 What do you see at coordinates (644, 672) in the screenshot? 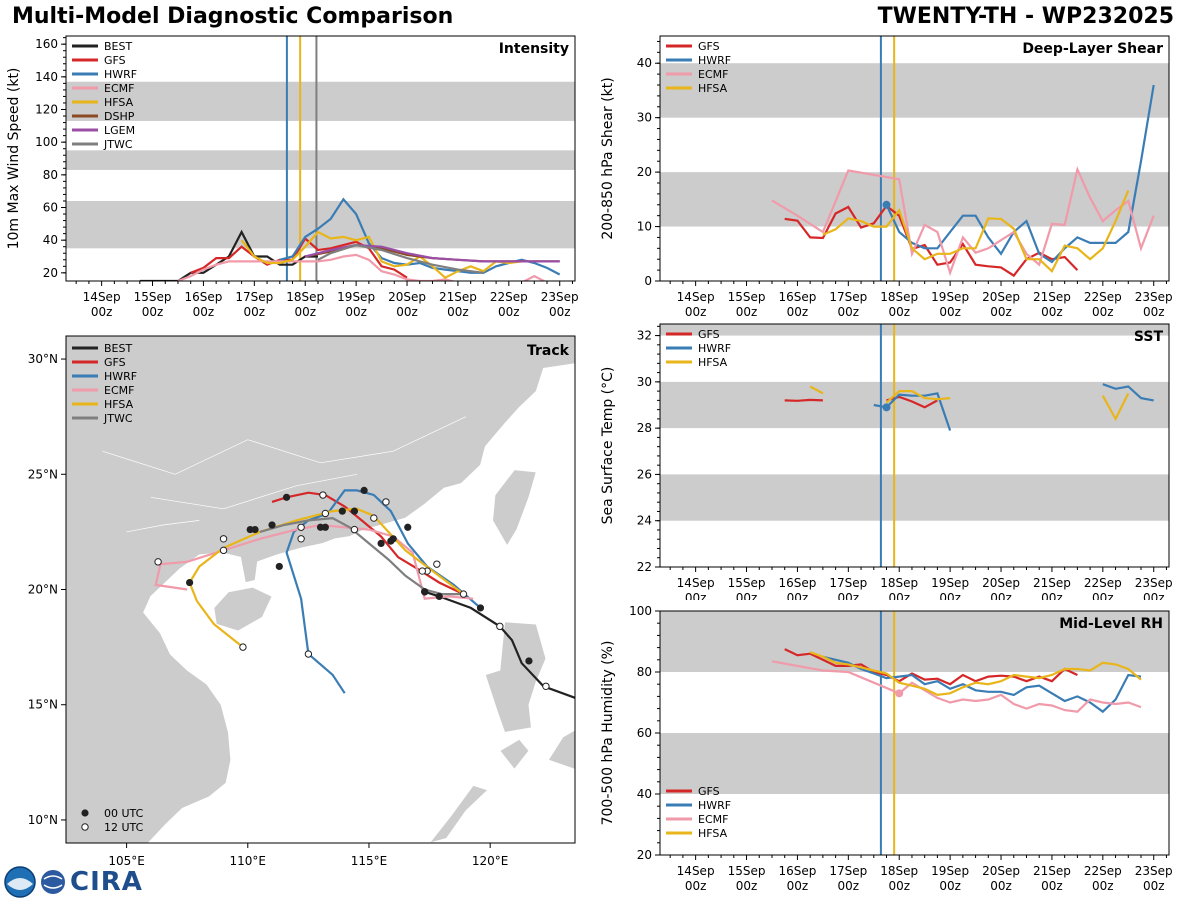
I see `y-tick-label: 80` at bounding box center [644, 672].